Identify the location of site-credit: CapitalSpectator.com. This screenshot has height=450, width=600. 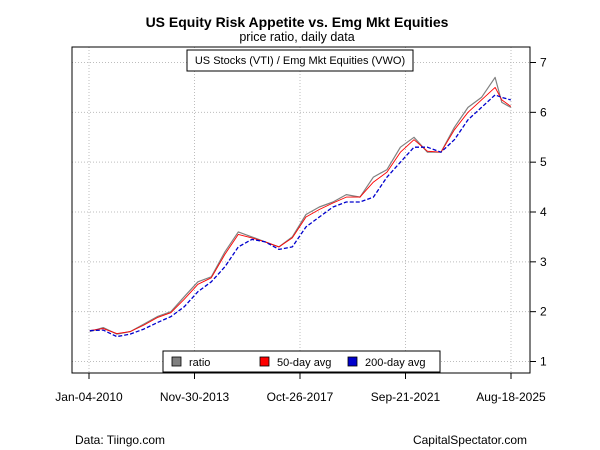
(469, 440).